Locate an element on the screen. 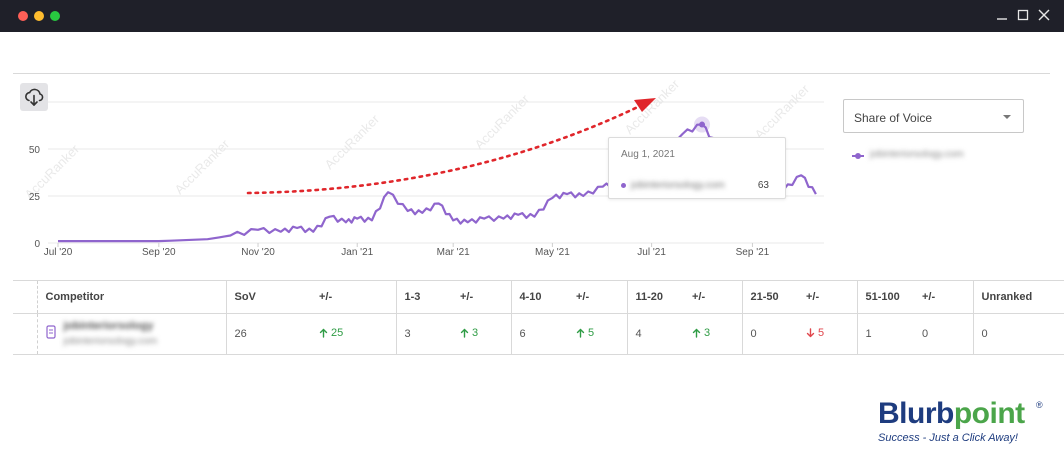  x-tick-label: Sep '20 is located at coordinates (159, 252).